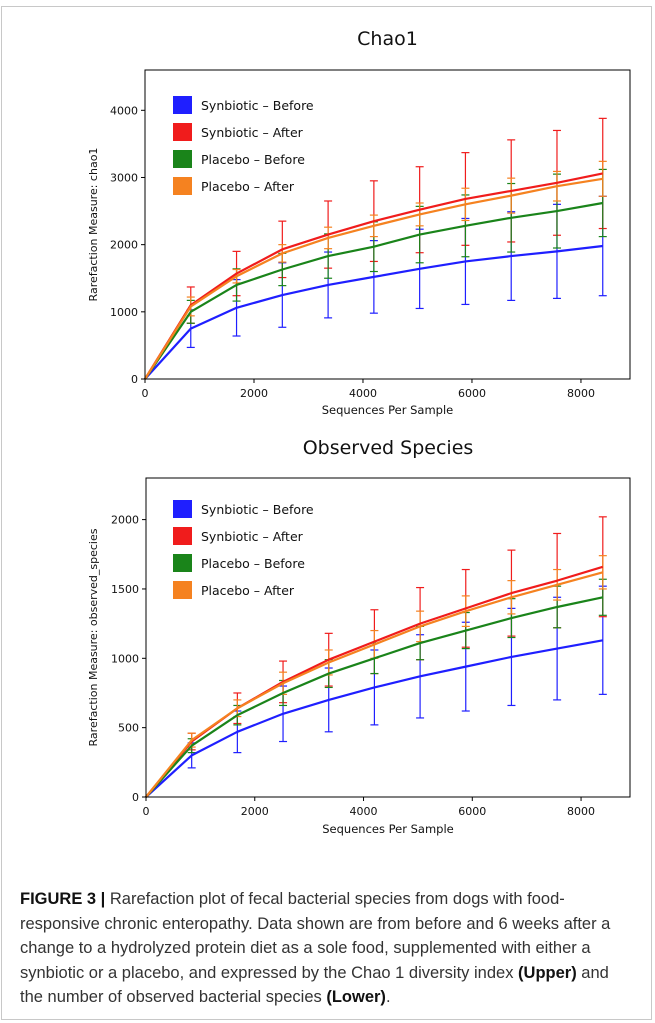 The height and width of the screenshot is (1023, 655). I want to click on chart-title: Observed Species, so click(388, 448).